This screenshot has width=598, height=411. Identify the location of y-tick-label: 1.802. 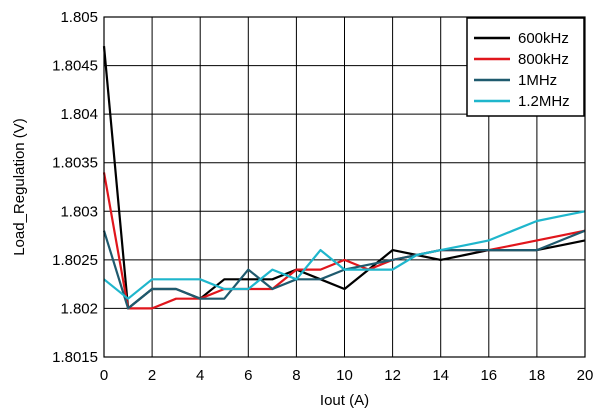
(79, 308).